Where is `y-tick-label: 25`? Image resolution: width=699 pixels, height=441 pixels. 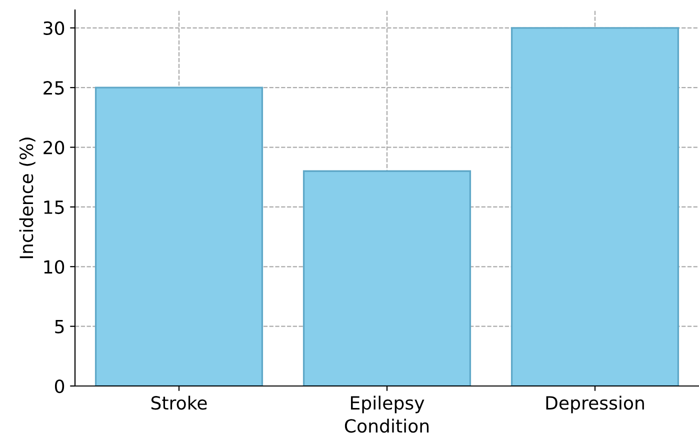 y-tick-label: 25 is located at coordinates (54, 88).